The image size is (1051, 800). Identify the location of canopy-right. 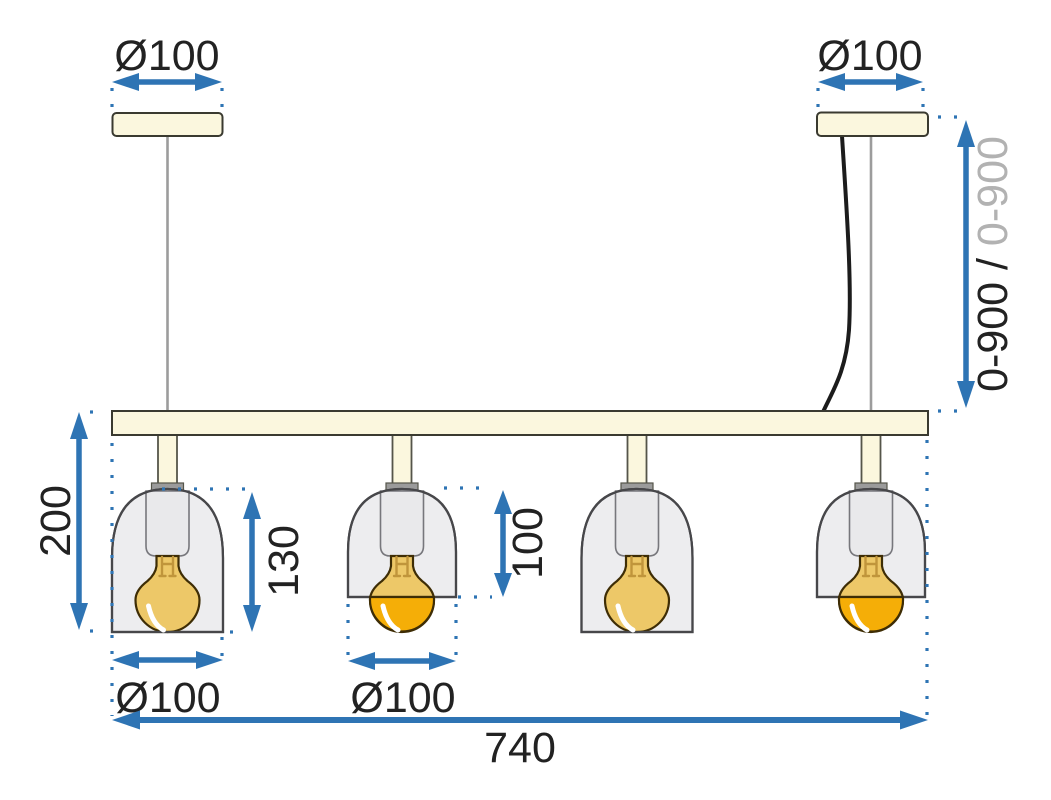
(872, 124).